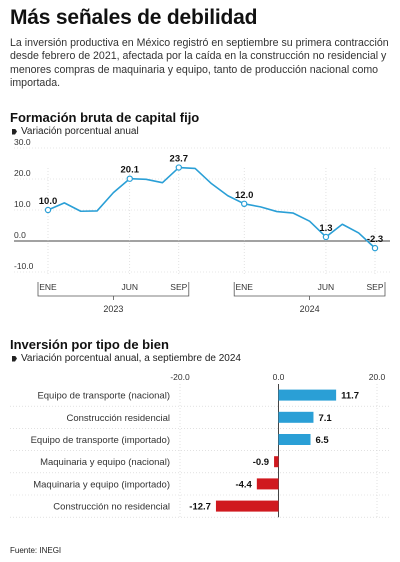 The height and width of the screenshot is (562, 400). What do you see at coordinates (100, 440) in the screenshot?
I see `category-label: Equipo de transporte (importado)` at bounding box center [100, 440].